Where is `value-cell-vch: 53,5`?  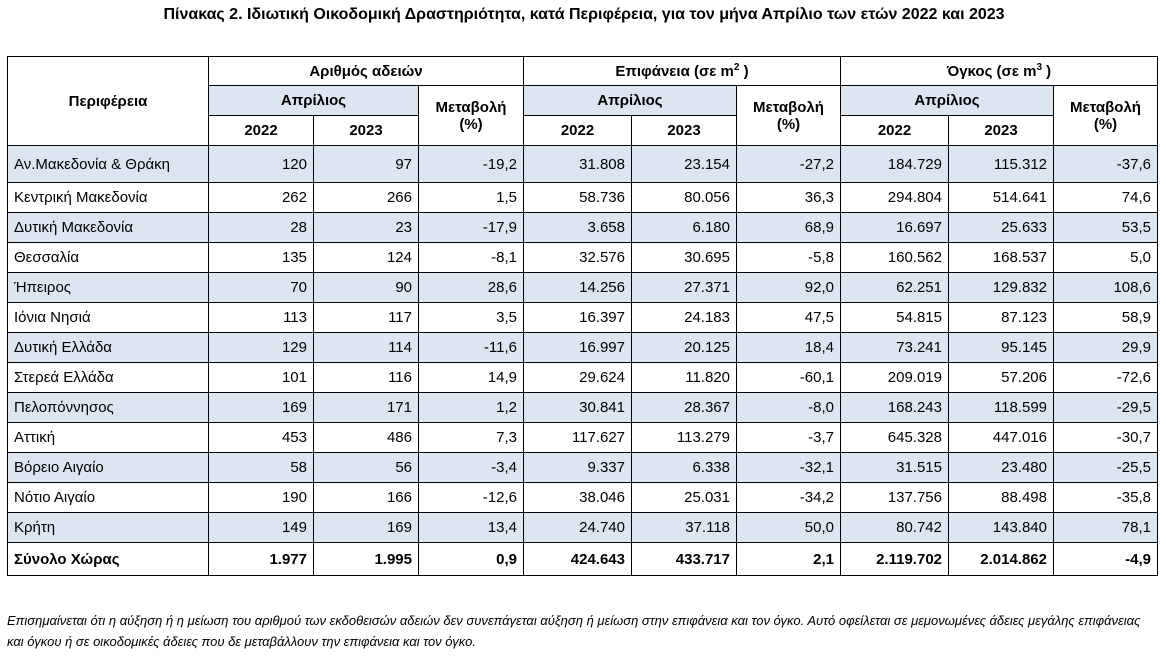 value-cell-vch: 53,5 is located at coordinates (1105, 227).